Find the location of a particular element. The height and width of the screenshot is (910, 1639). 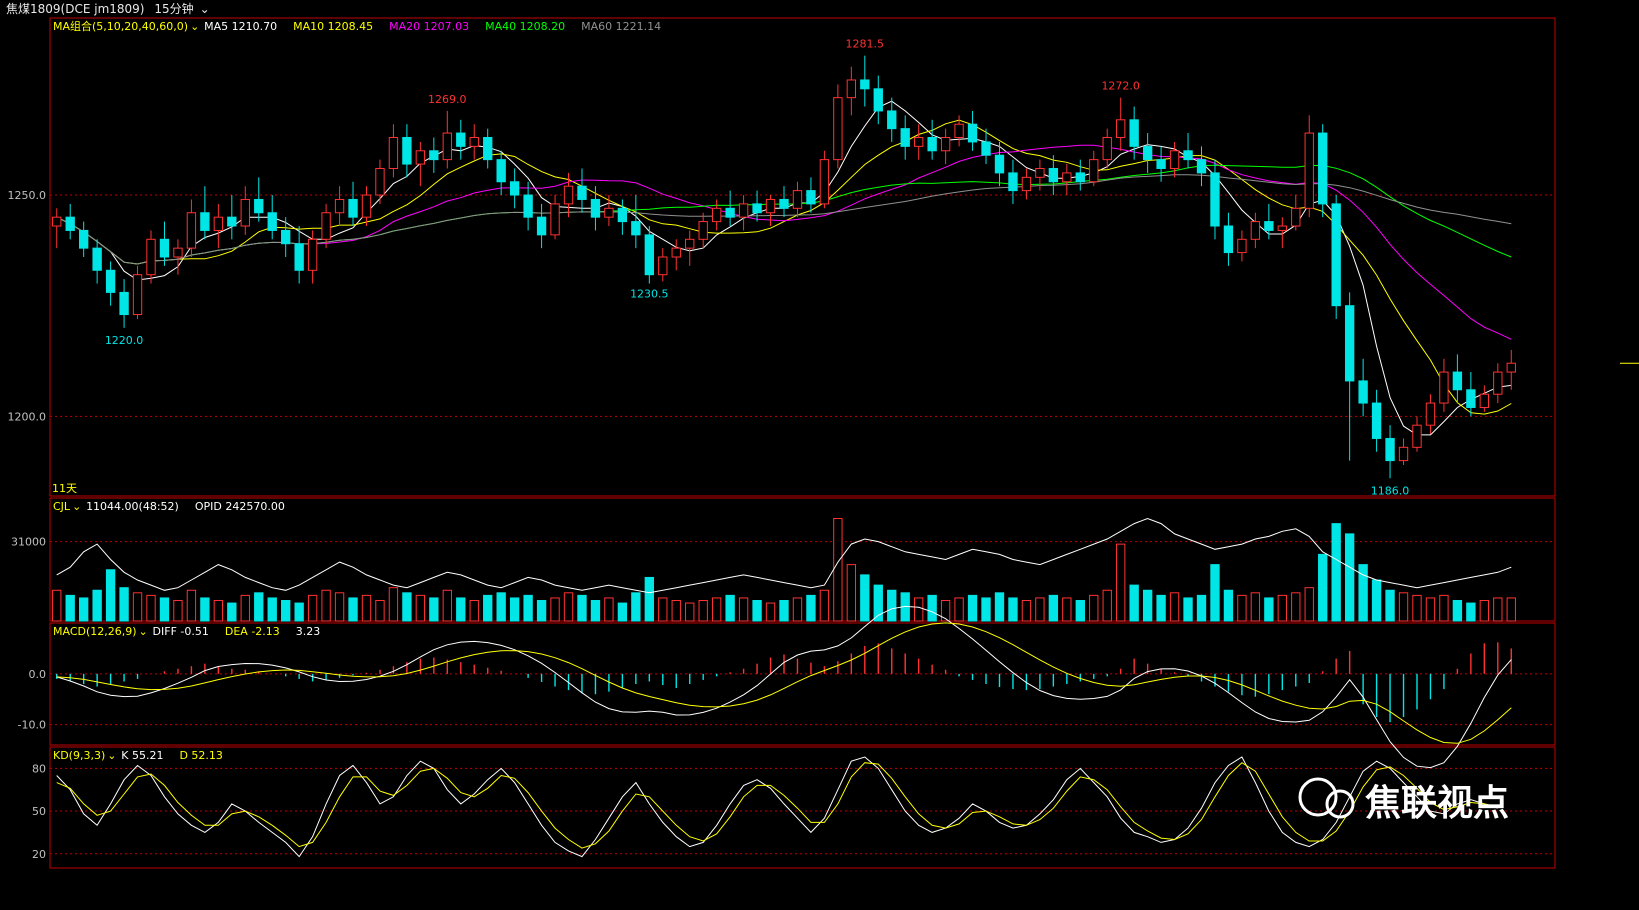

price-extreme-label: 1220.0 is located at coordinates (124, 340).